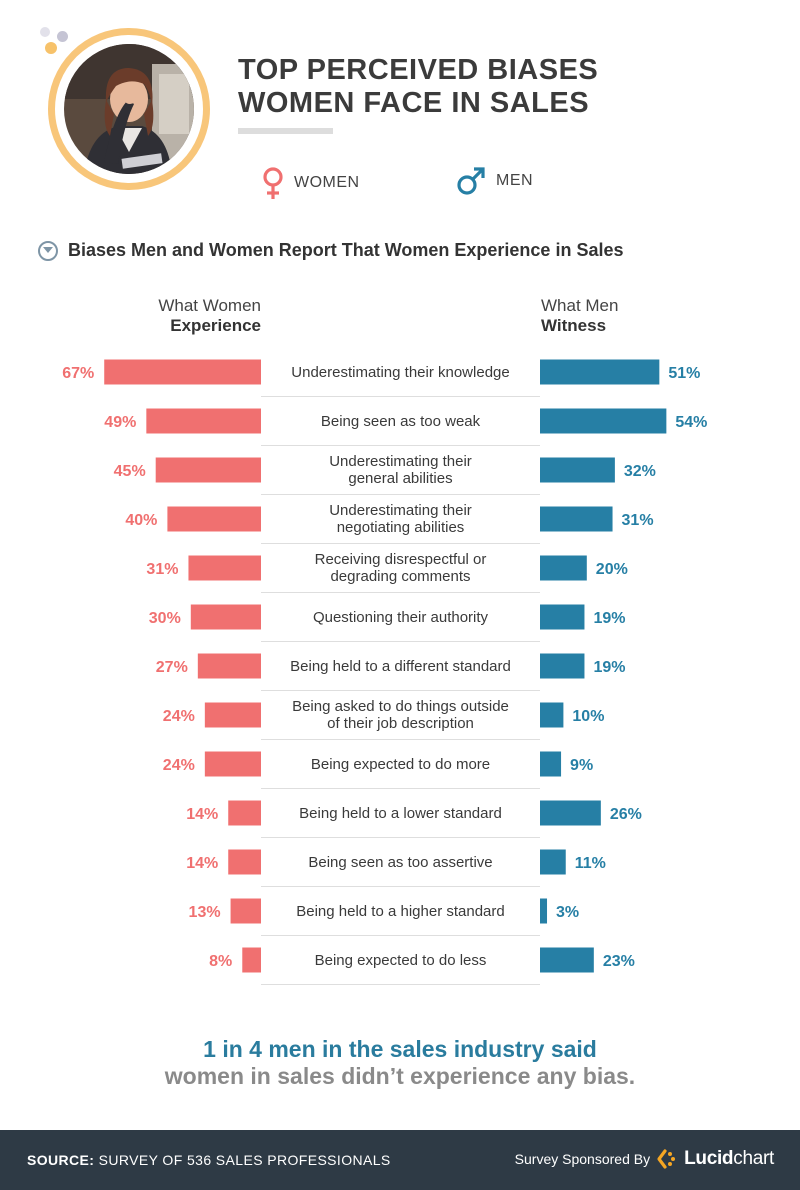 This screenshot has width=800, height=1190. I want to click on women-value-label: 45%, so click(130, 471).